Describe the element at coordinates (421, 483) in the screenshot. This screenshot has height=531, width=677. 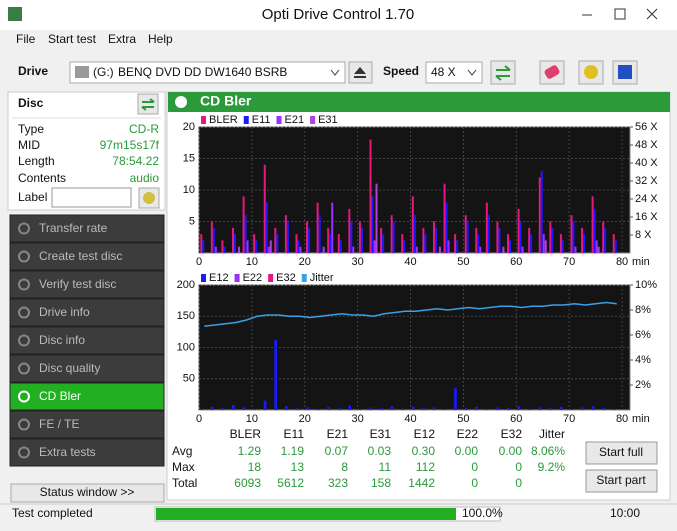
I see `stats-cell: 1442` at that location.